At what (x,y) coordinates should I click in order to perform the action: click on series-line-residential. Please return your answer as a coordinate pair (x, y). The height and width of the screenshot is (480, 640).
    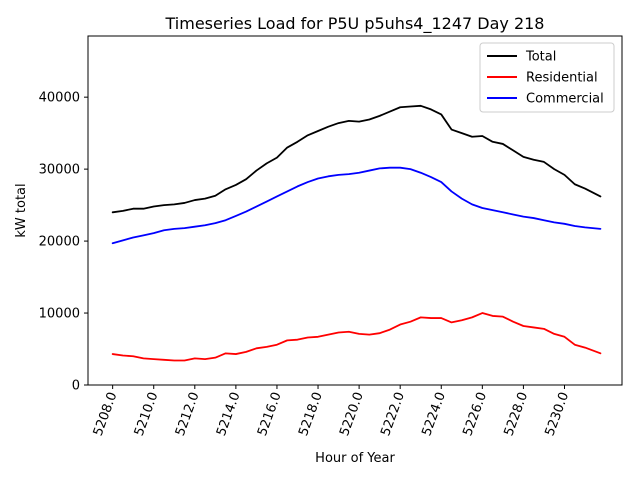
    Looking at the image, I should click on (356, 337).